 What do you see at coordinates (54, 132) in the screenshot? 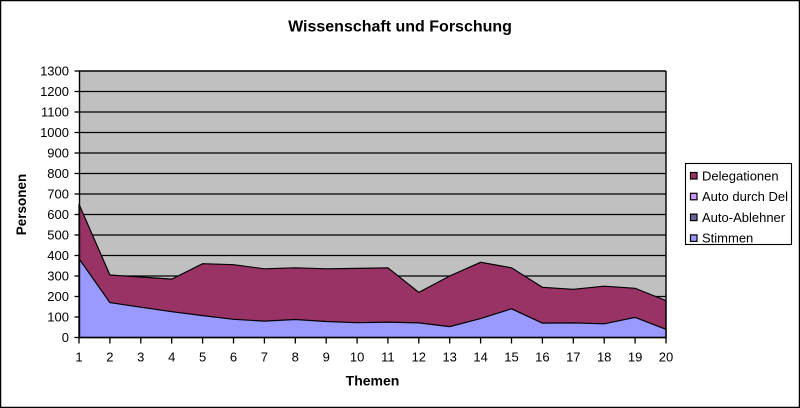
I see `svg-text: 1000` at bounding box center [54, 132].